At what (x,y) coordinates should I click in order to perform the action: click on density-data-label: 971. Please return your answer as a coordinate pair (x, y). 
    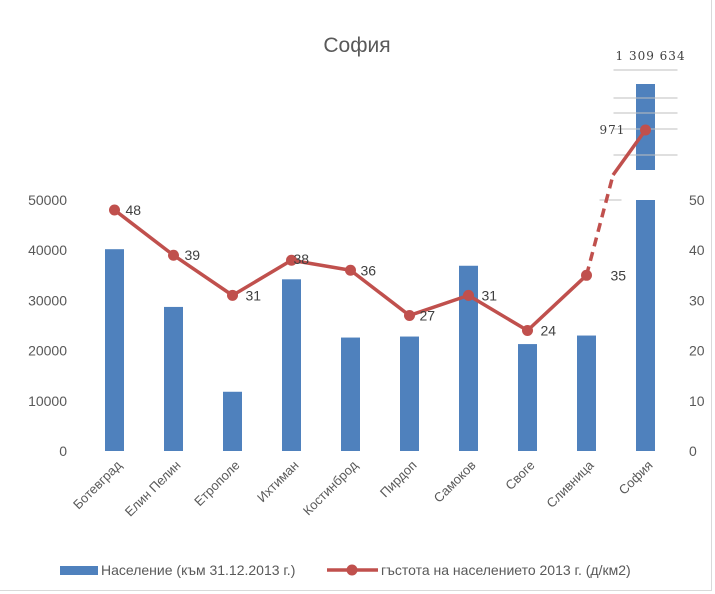
    Looking at the image, I should click on (613, 130).